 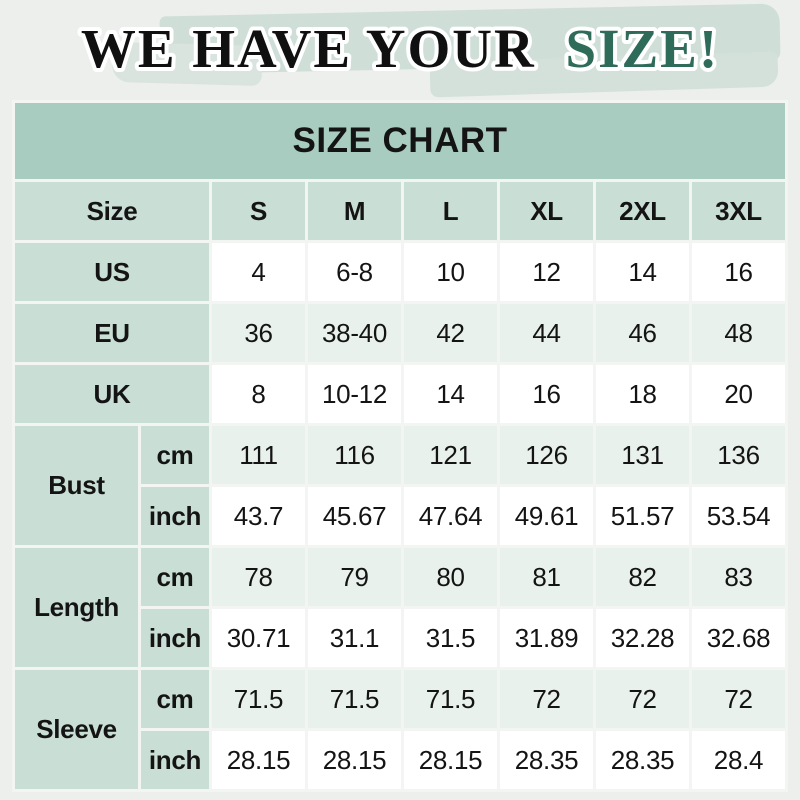 I want to click on bust-label-cell: Bust, so click(x=76, y=485).